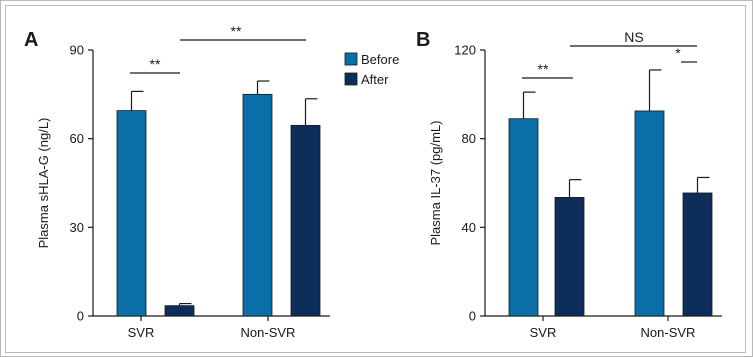 The height and width of the screenshot is (357, 753). I want to click on panel-b-y-tick-label: 0, so click(472, 316).